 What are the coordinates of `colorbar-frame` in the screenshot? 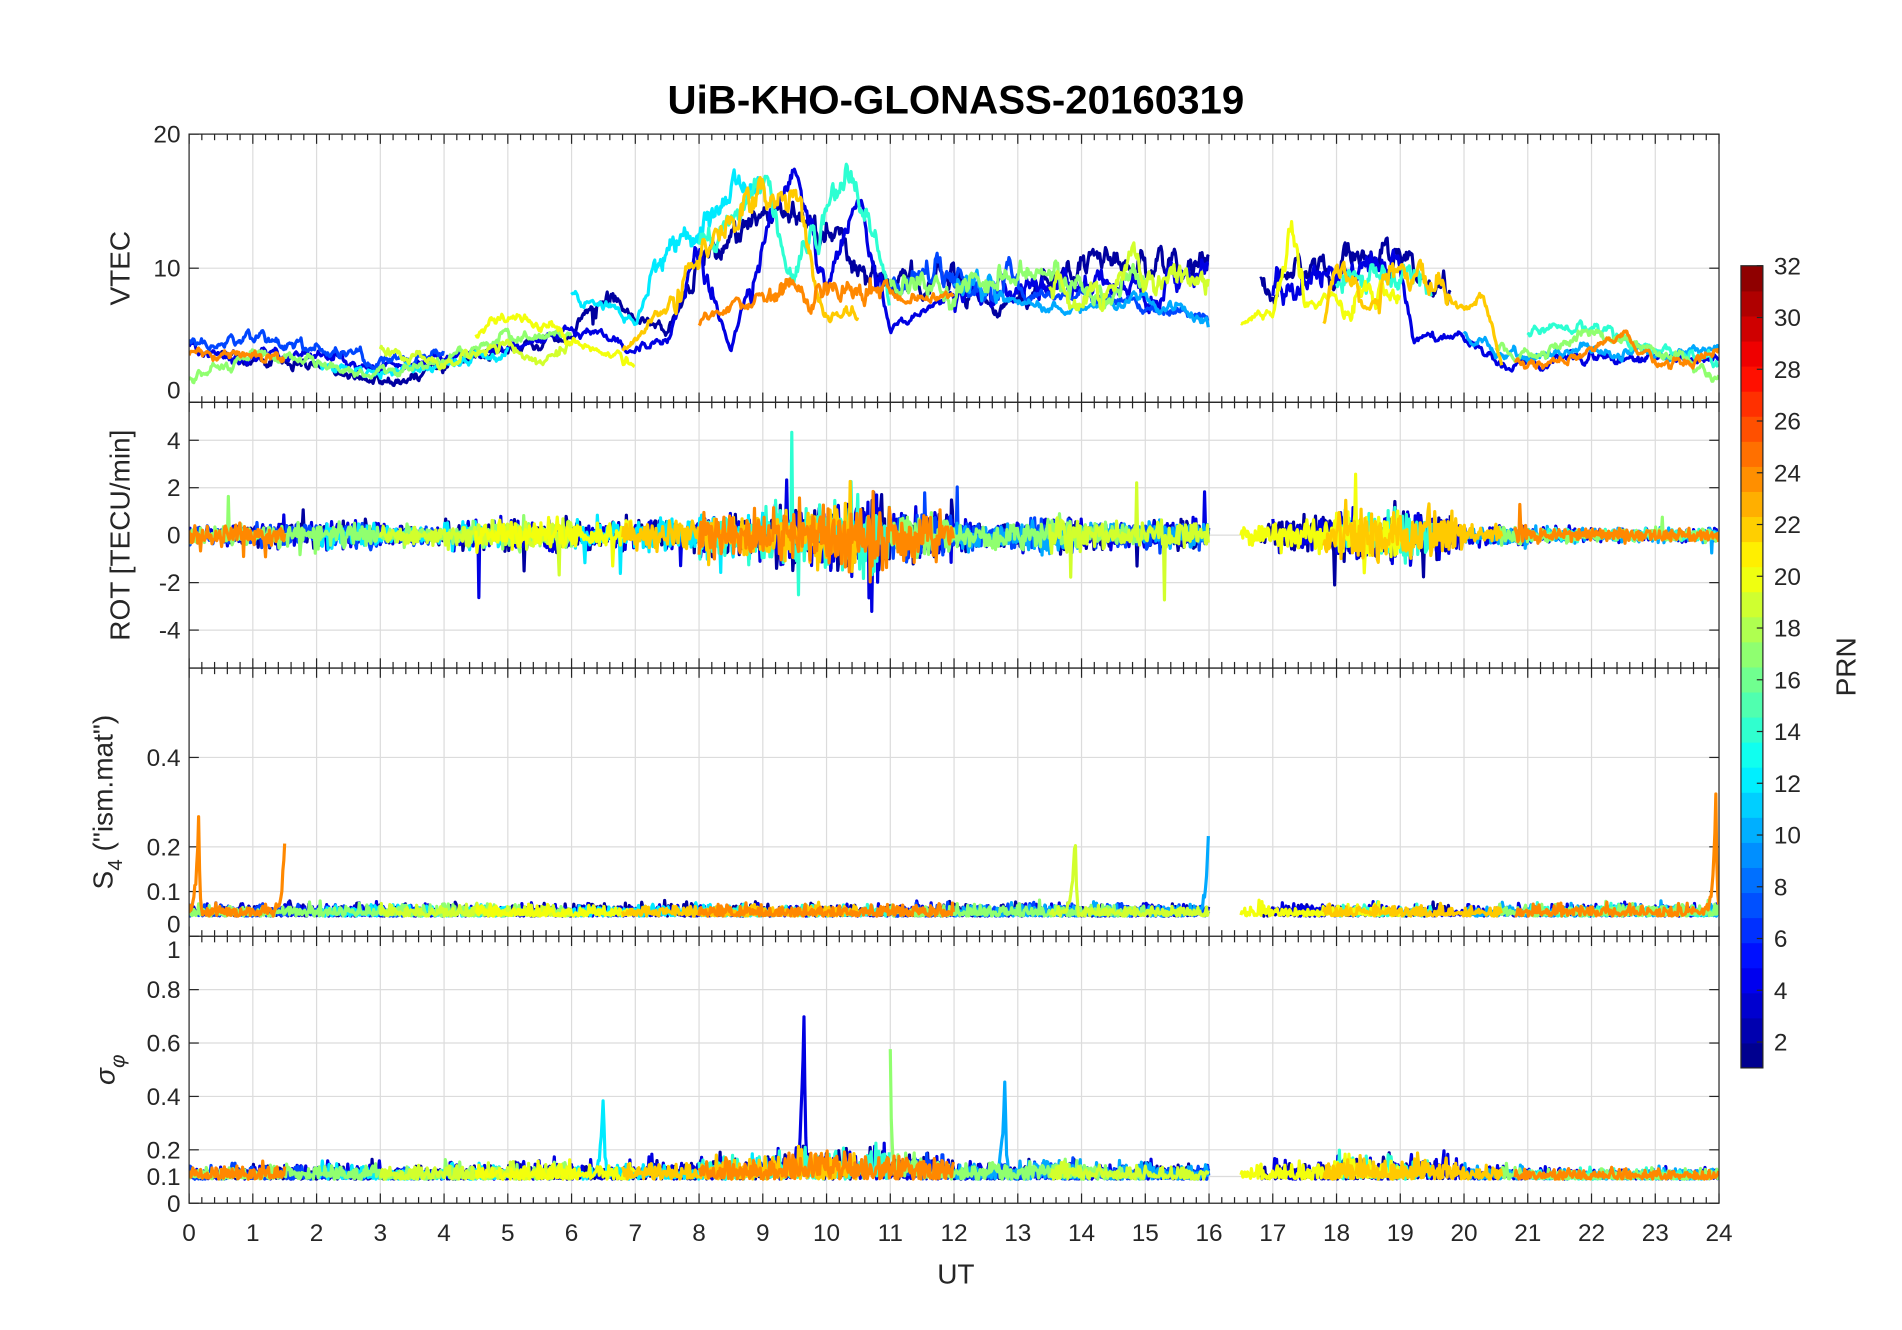 It's located at (1752, 667).